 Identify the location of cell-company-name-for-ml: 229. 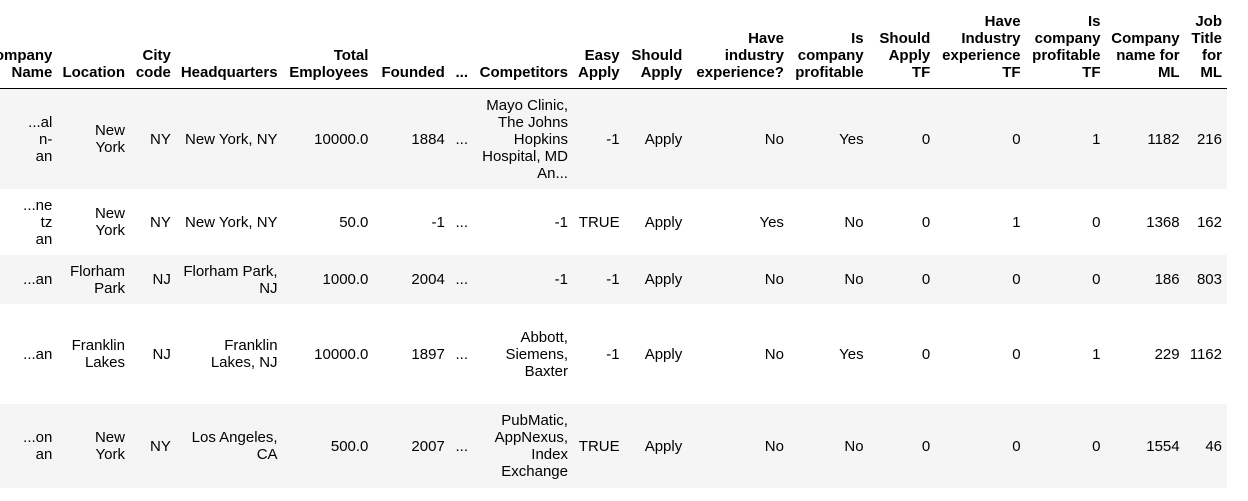
(1145, 354).